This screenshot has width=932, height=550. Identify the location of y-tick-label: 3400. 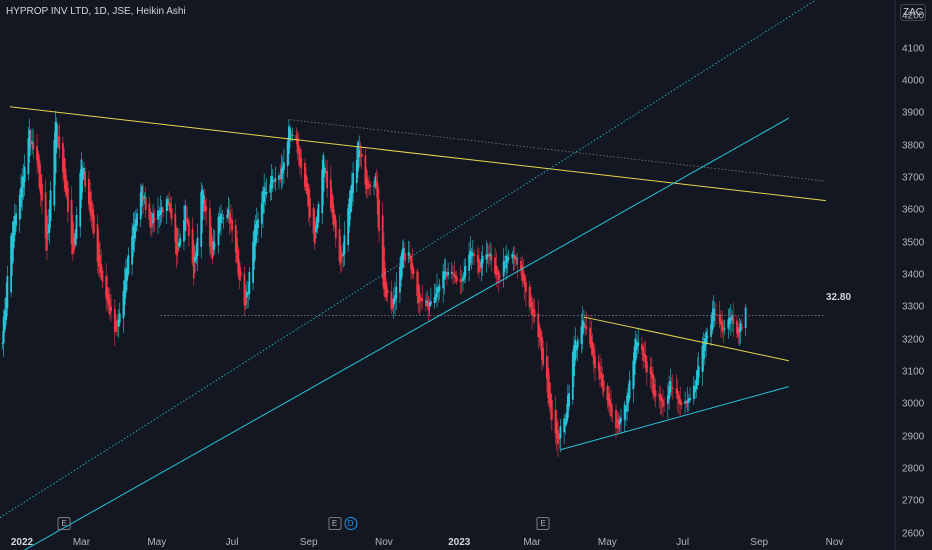
(913, 275).